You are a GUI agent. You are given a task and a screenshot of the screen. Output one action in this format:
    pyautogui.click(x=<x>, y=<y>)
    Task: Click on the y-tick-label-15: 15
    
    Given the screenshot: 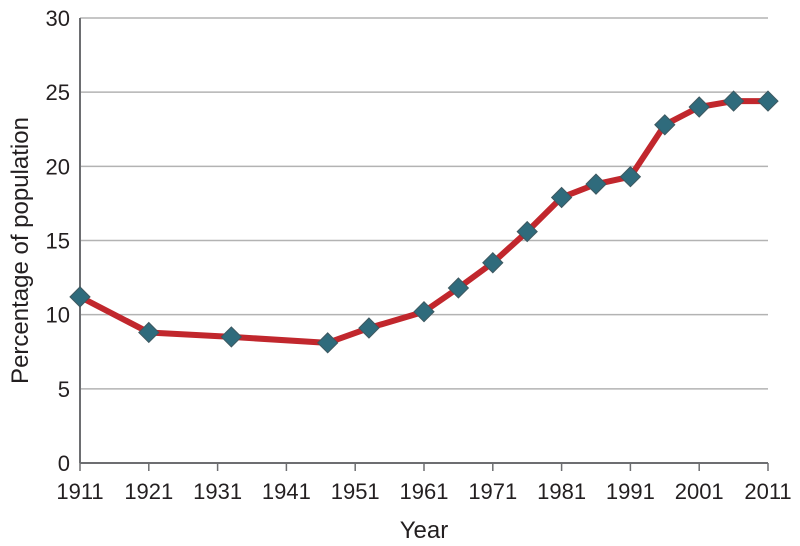 What is the action you would take?
    pyautogui.click(x=58, y=241)
    